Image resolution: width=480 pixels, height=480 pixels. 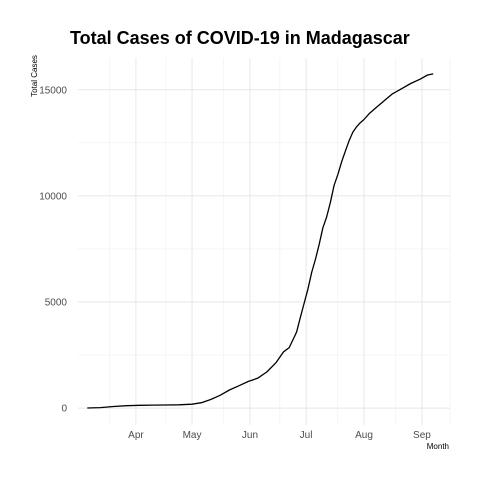 What do you see at coordinates (53, 196) in the screenshot?
I see `y-tick-label: 10000` at bounding box center [53, 196].